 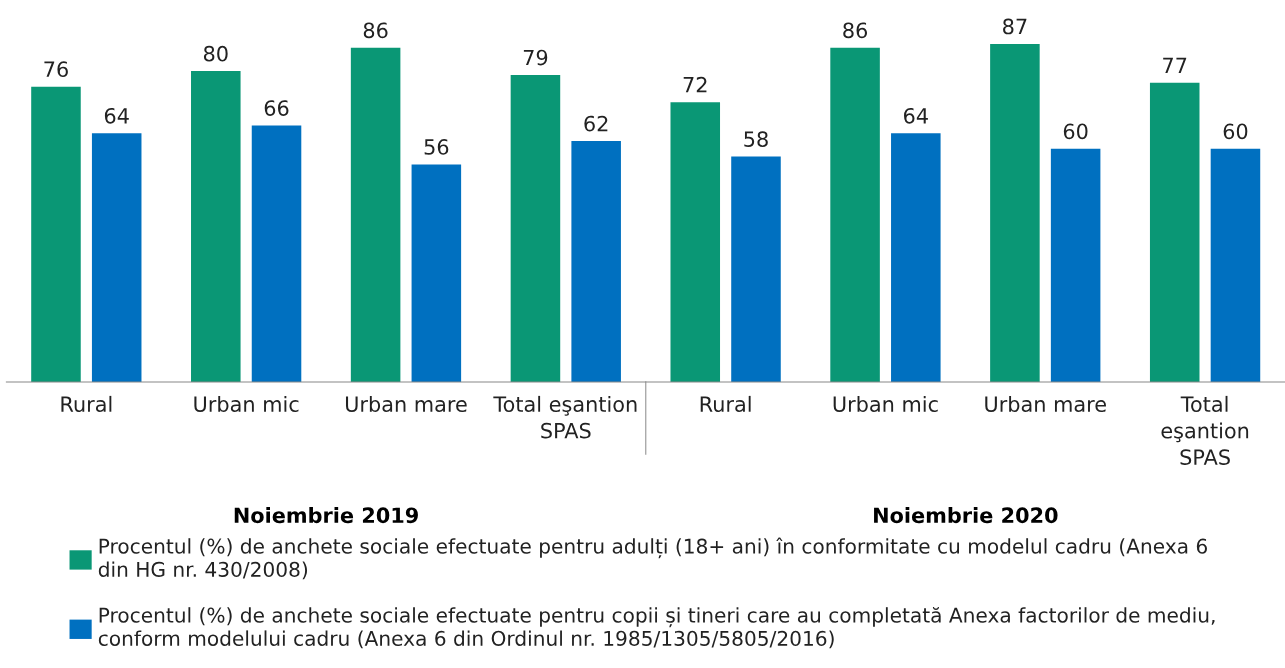 I want to click on data-label: 56, so click(x=436, y=147).